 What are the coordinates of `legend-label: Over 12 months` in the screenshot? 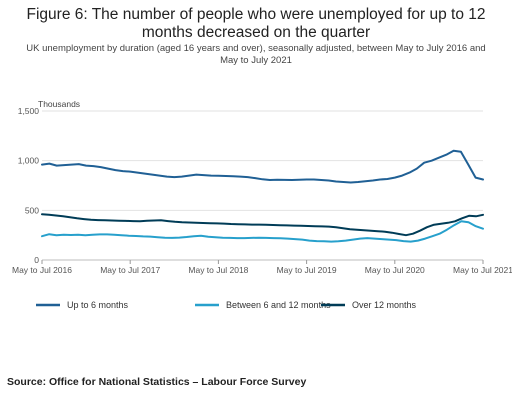 It's located at (384, 305).